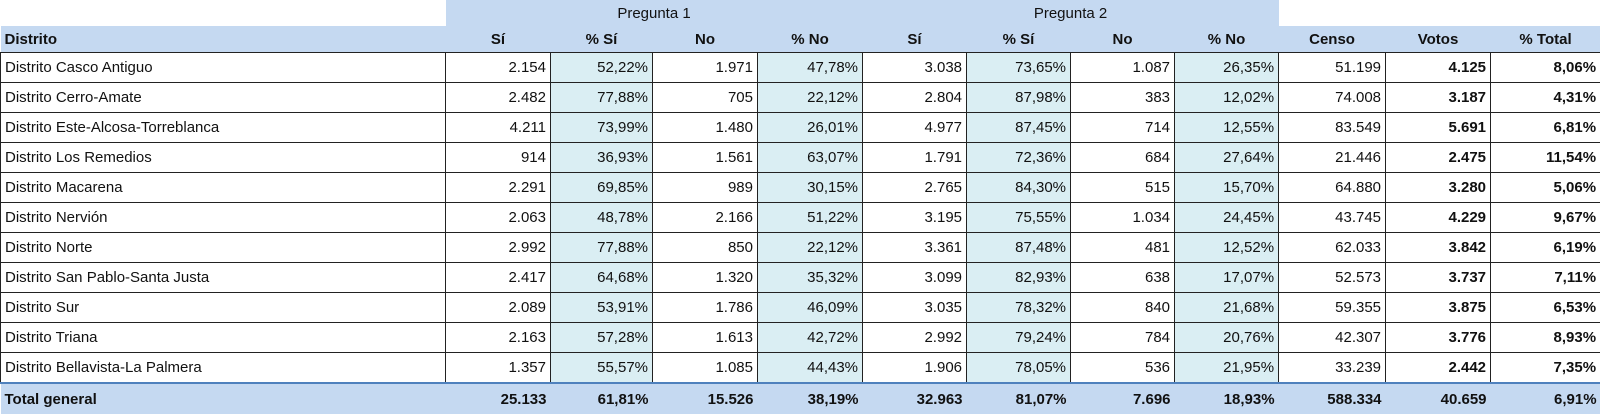 The image size is (1600, 417). Describe the element at coordinates (223, 157) in the screenshot. I see `row-label: Distrito Los Remedios` at that location.